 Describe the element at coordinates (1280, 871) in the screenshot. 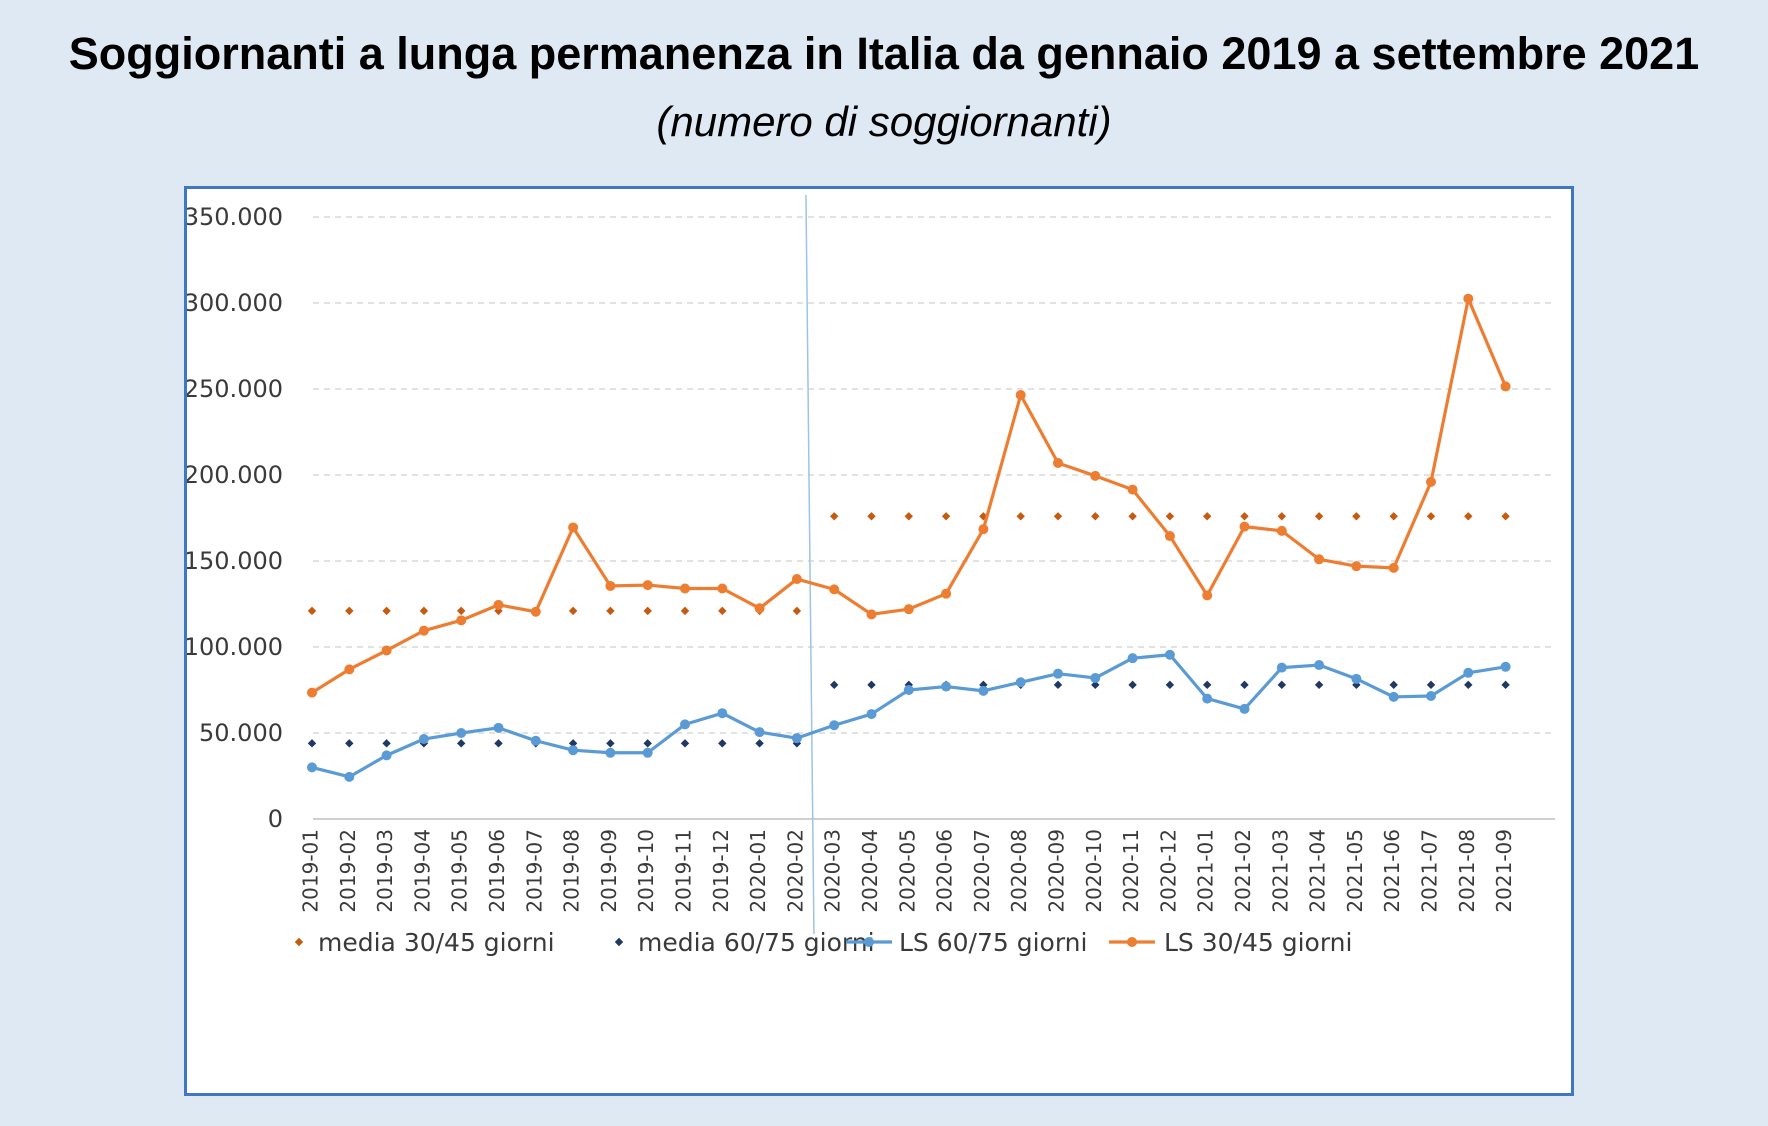

I see `x-tick-label: 2021-03` at that location.